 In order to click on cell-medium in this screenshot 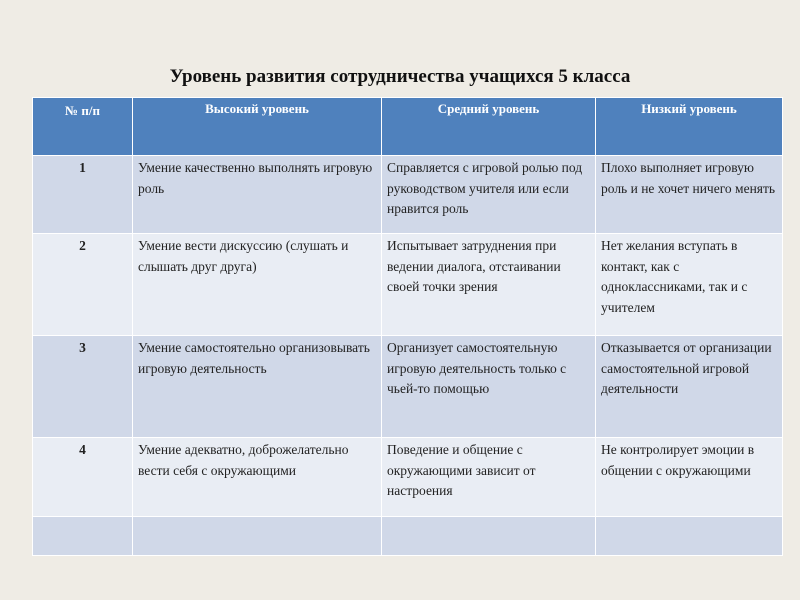, I will do `click(488, 536)`.